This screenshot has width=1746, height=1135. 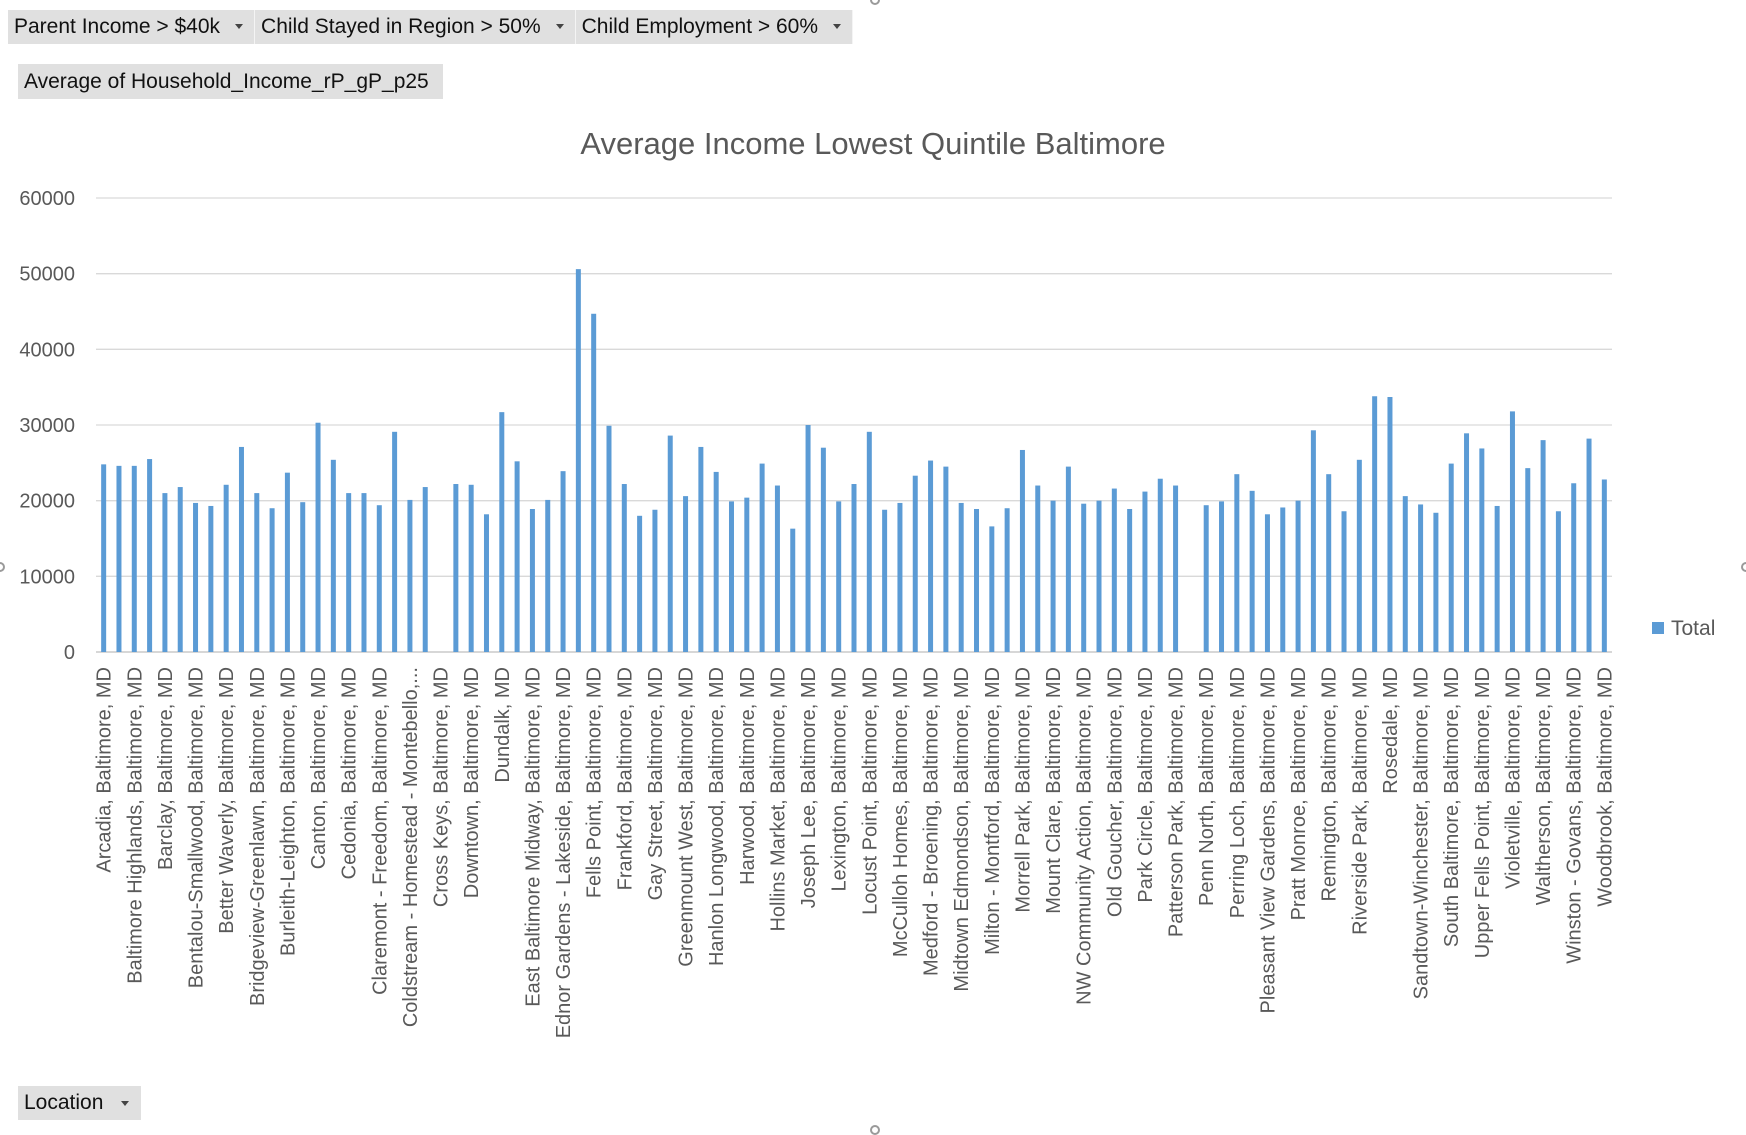 What do you see at coordinates (258, 836) in the screenshot?
I see `x-tick-label: Bridgeview-Greenlawn, Baltimore, MD` at bounding box center [258, 836].